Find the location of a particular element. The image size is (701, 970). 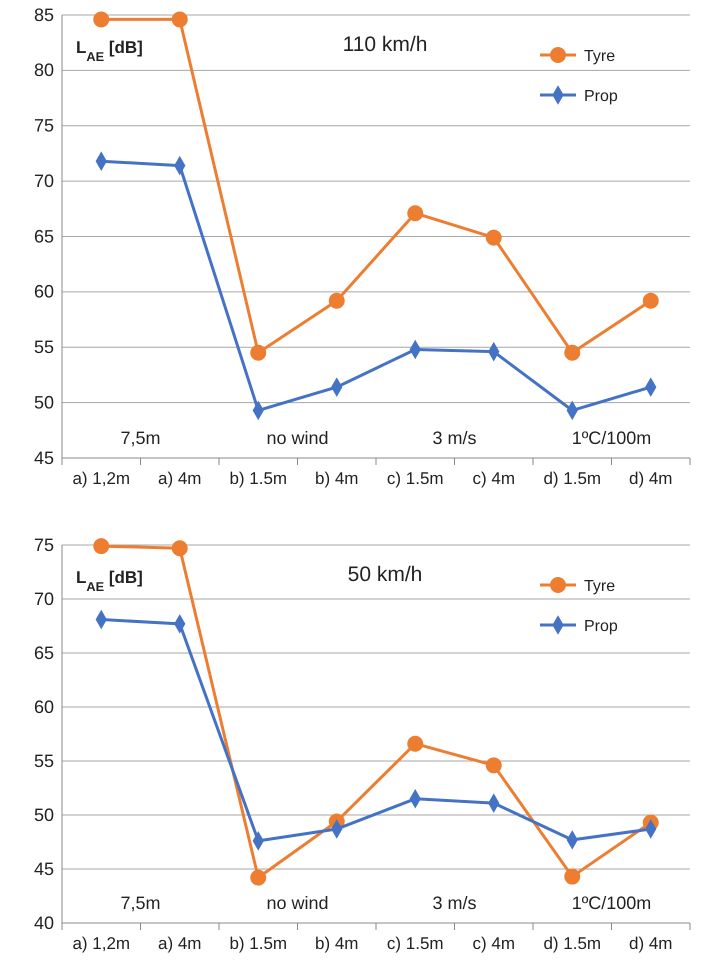

y-tick-label: 85 is located at coordinates (44, 14).